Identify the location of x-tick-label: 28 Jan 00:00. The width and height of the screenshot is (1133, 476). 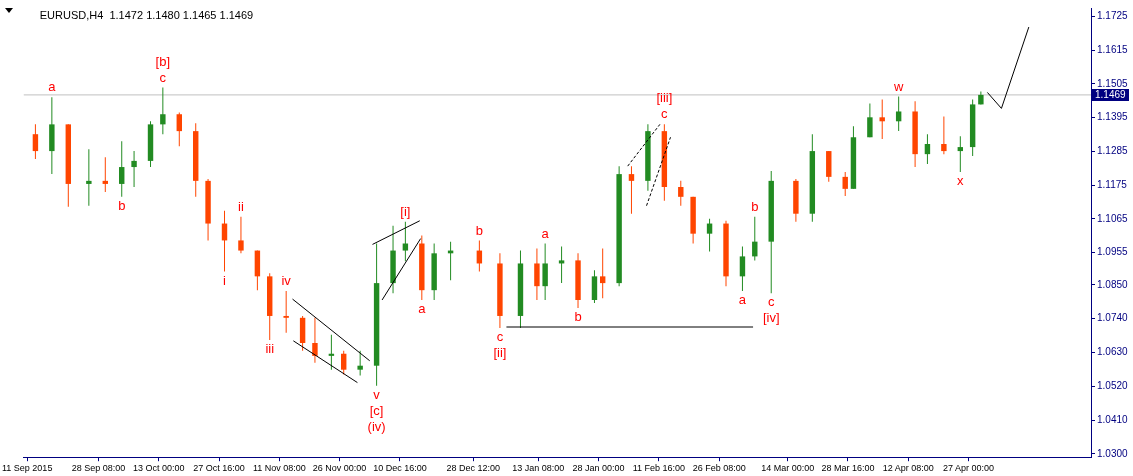
(598, 468).